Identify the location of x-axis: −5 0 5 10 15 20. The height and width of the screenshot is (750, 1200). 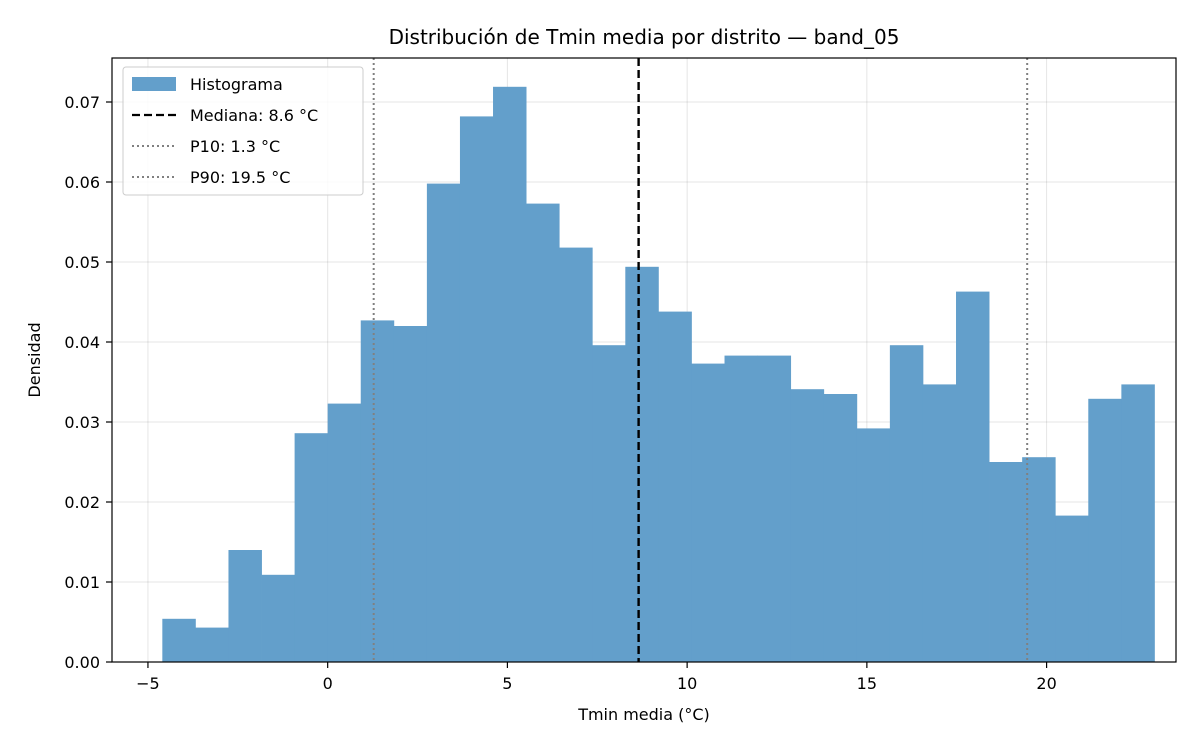
(596, 677).